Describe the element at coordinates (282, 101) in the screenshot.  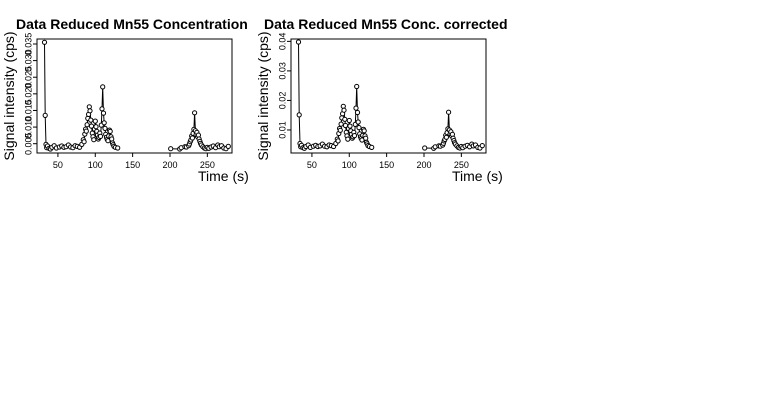
I see `y-tick-label: 0.02` at that location.